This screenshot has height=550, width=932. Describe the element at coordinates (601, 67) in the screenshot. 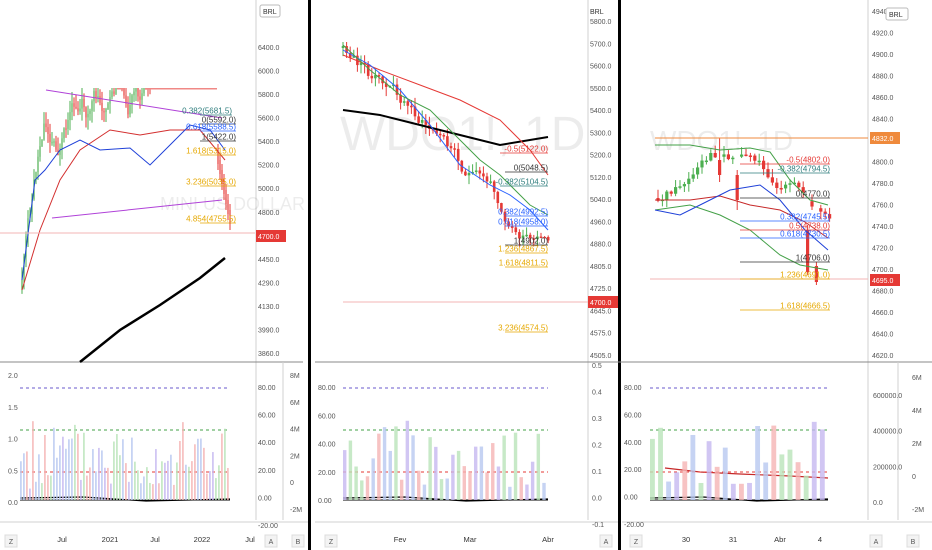

I see `price-axis-label: 5600.0` at that location.